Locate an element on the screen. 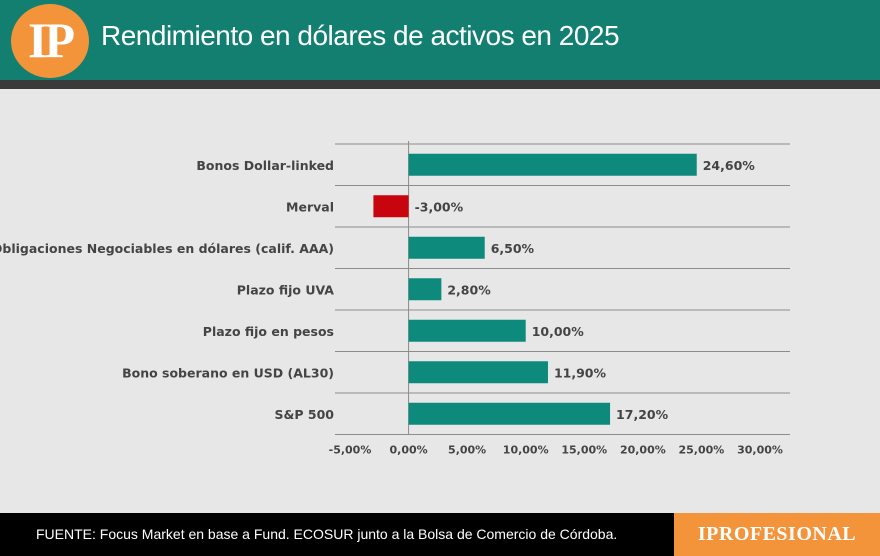 The width and height of the screenshot is (880, 556). category-label: Bonos Dollar-linked is located at coordinates (265, 165).